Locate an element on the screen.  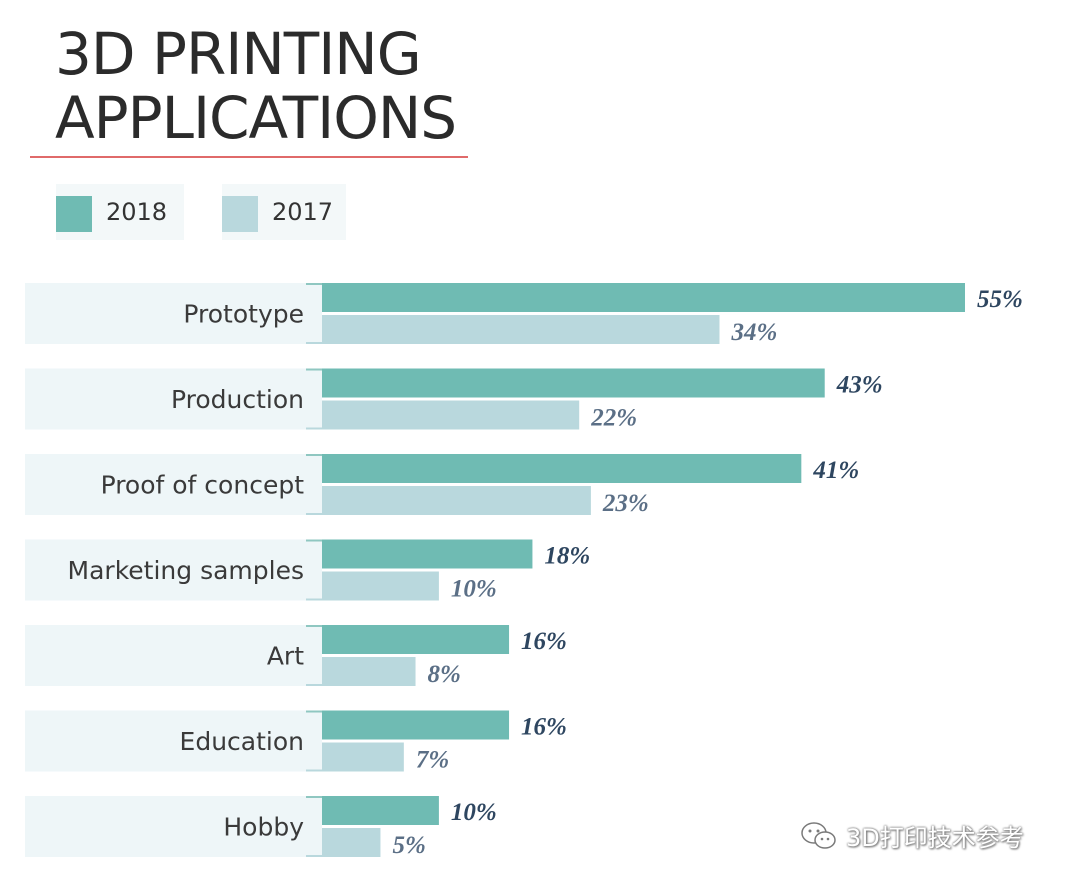
category-label-hobby: Hobby is located at coordinates (263, 827).